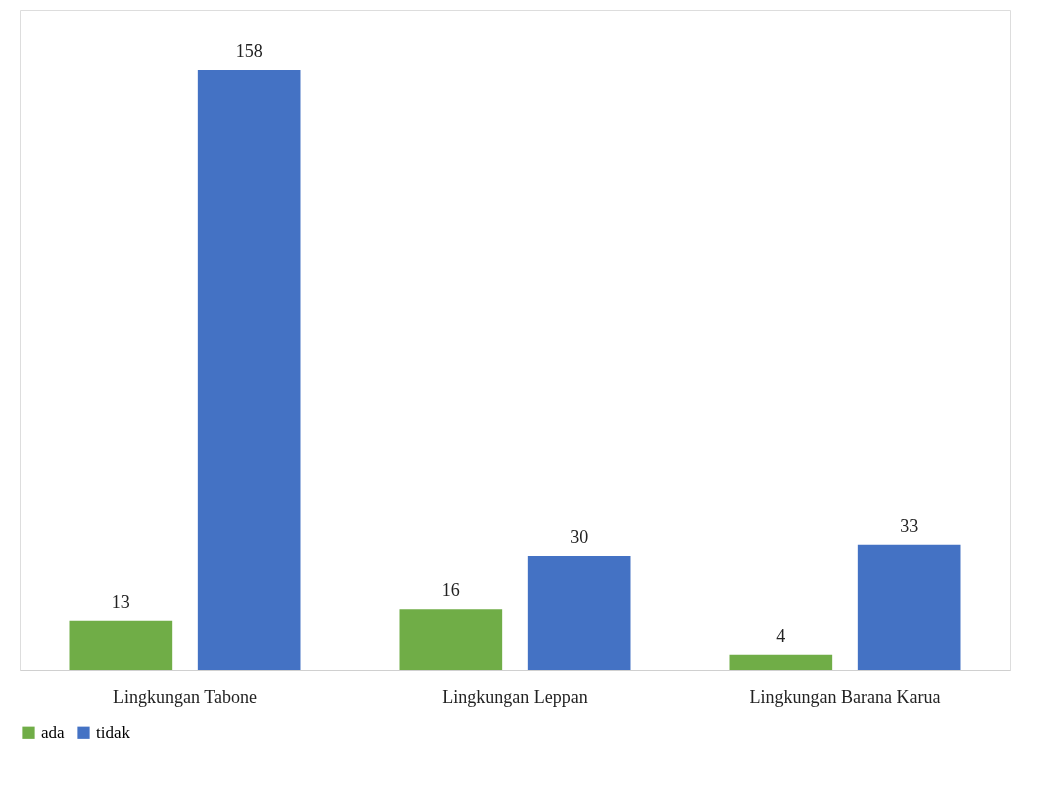  Describe the element at coordinates (113, 732) in the screenshot. I see `legend-label: tidak` at that location.